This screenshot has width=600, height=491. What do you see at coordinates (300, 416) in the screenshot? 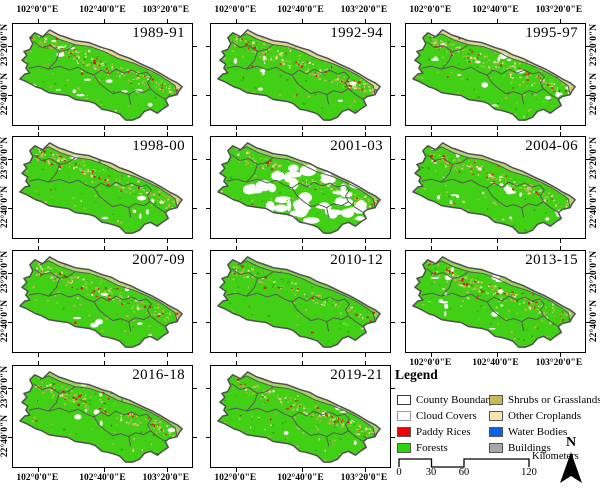
I see `map-panel-2019-21: 2019-21` at bounding box center [300, 416].